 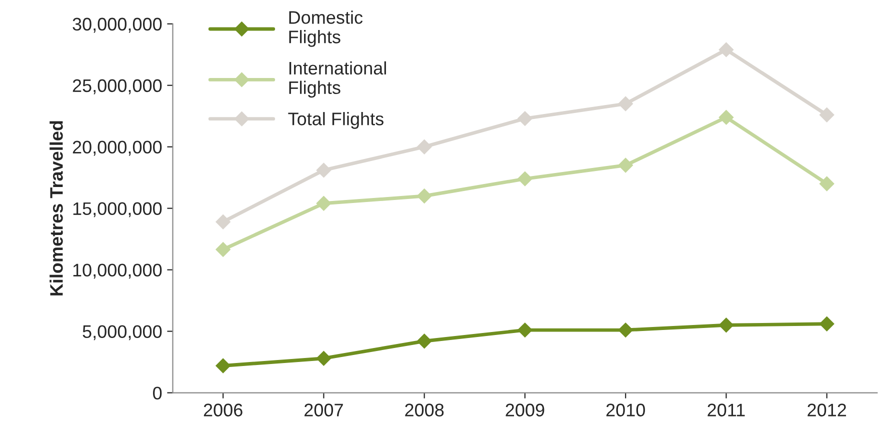 What do you see at coordinates (56, 208) in the screenshot?
I see `y-axis-title: Kilometres Travelled` at bounding box center [56, 208].